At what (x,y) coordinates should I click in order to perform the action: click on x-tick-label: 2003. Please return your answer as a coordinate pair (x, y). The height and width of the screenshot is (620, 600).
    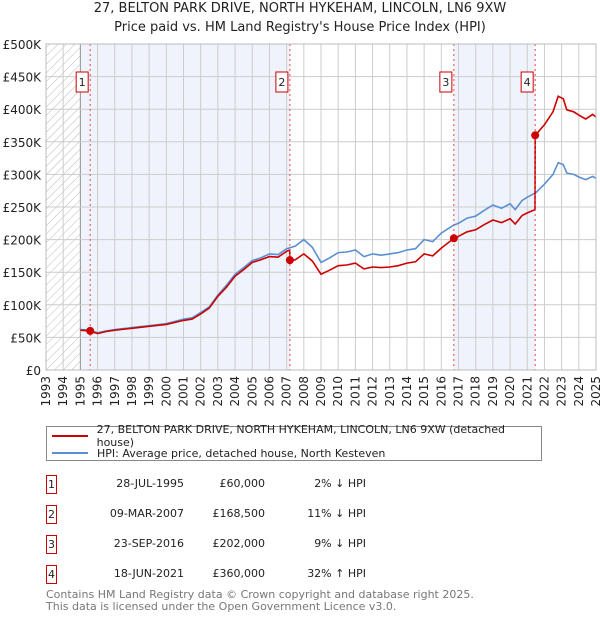
    Looking at the image, I should click on (218, 391).